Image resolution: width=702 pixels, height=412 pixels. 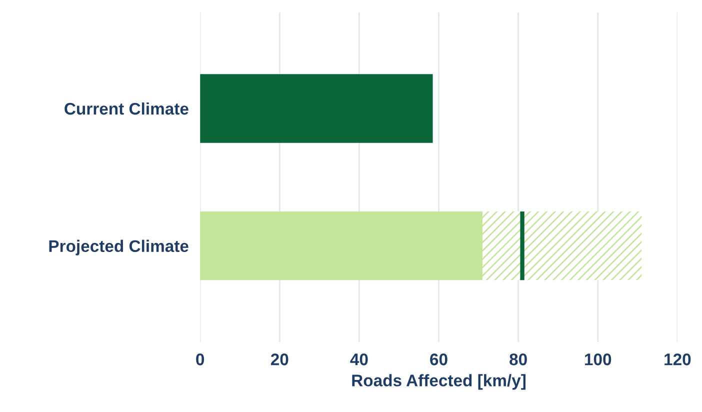 I want to click on x-axis-title: Roads Affected [km/y], so click(x=439, y=382).